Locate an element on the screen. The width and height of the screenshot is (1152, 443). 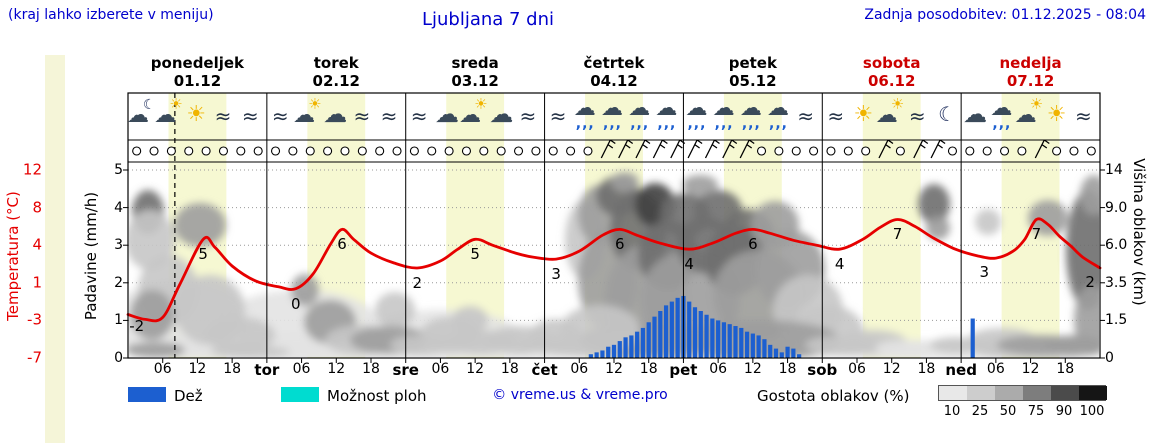
moon-icon: ☾ is located at coordinates (947, 114).